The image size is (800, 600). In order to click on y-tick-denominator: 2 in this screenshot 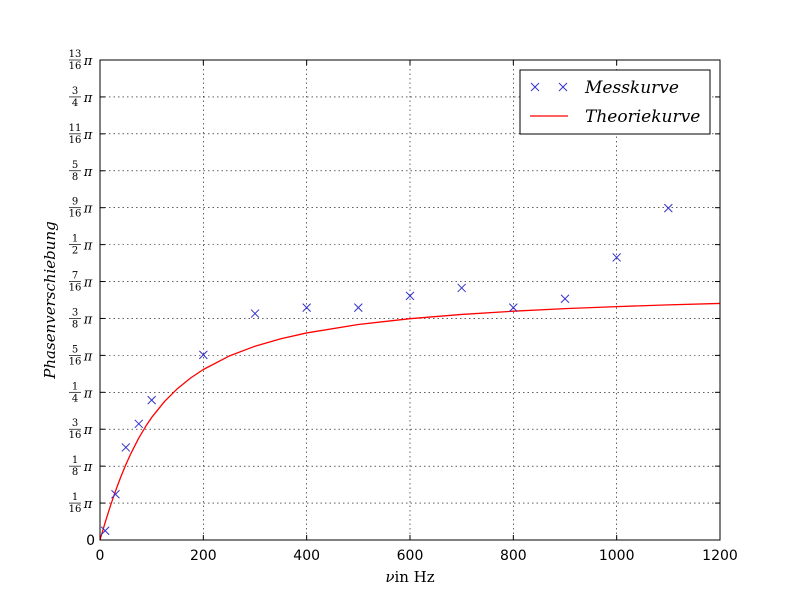, I will do `click(75, 251)`.